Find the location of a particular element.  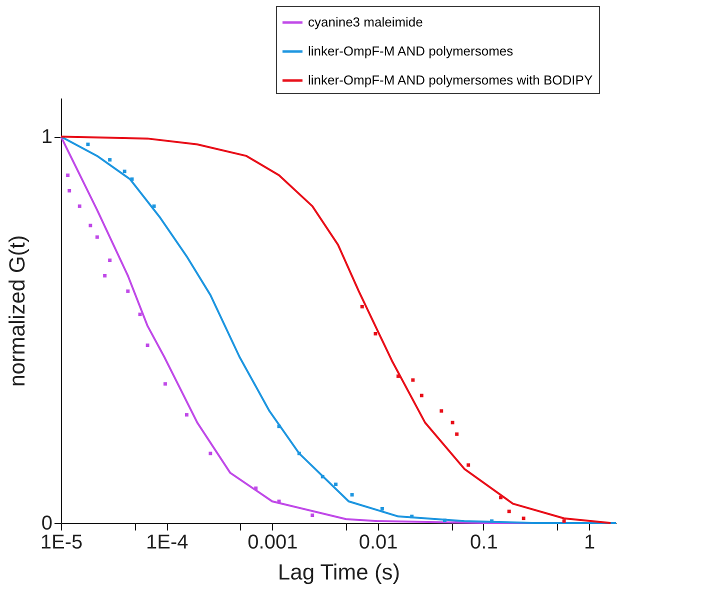

x-tick-label: 0.1 is located at coordinates (484, 543).